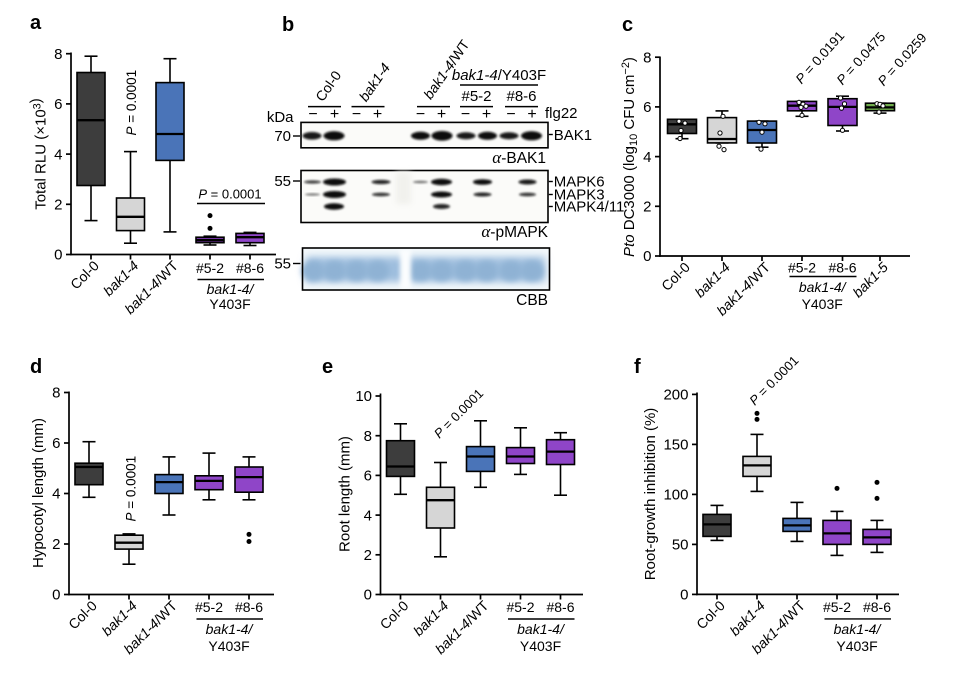 Image resolution: width=969 pixels, height=675 pixels. Describe the element at coordinates (519, 157) in the screenshot. I see `svg-text: α-BAK1` at that location.